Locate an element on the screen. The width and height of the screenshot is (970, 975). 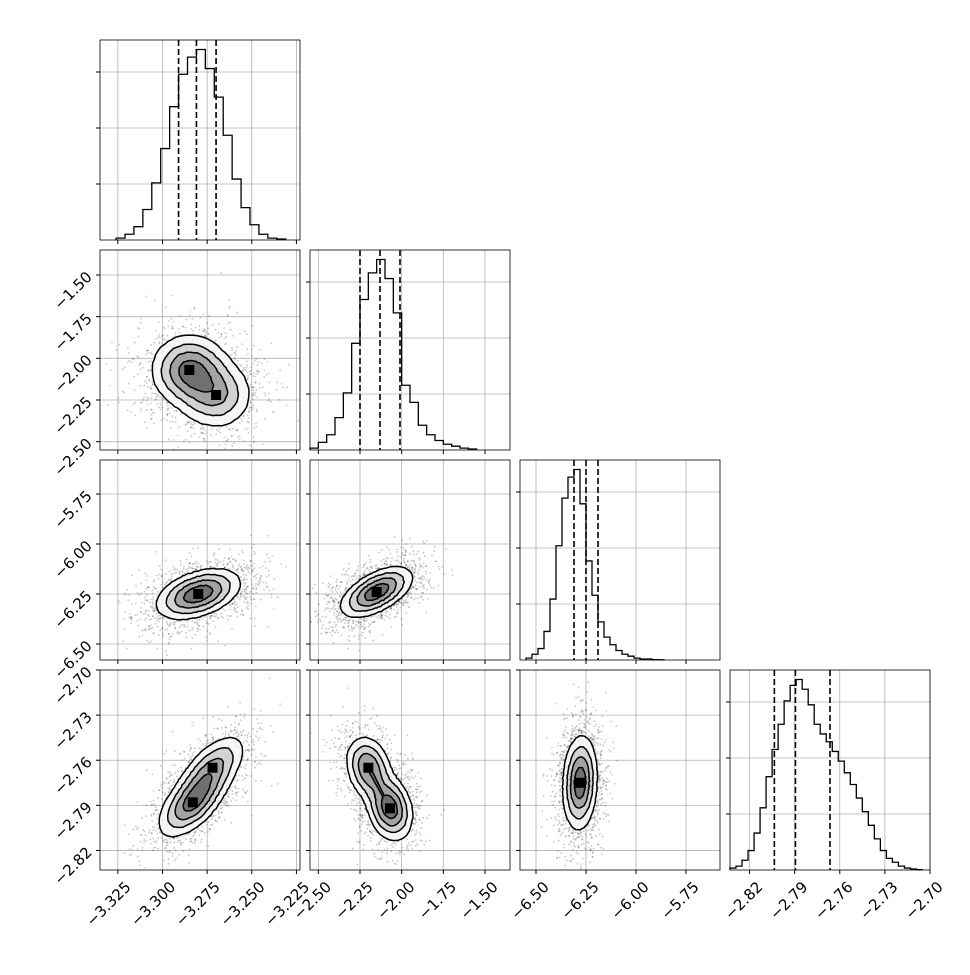
panel-1-content is located at coordinates (202, 560).